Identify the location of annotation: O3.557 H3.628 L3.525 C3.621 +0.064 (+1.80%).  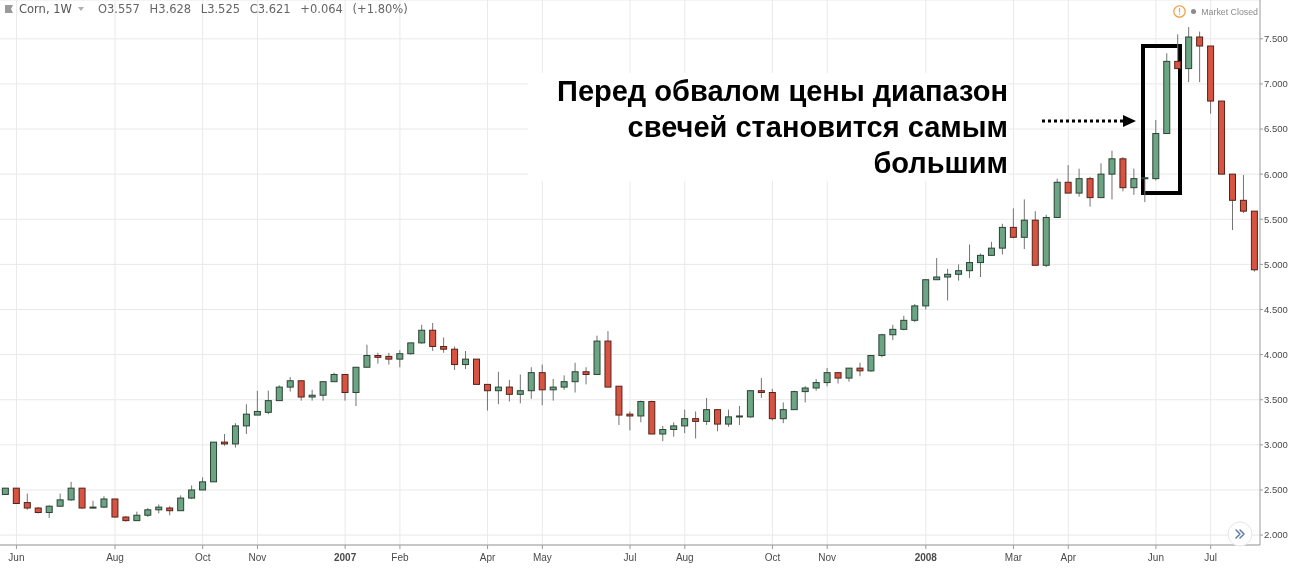
(252, 9).